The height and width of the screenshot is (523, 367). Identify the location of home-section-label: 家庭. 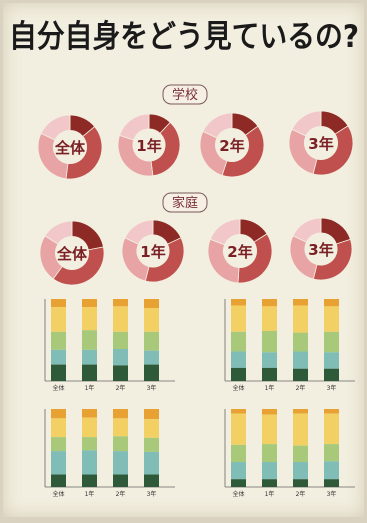
(185, 203).